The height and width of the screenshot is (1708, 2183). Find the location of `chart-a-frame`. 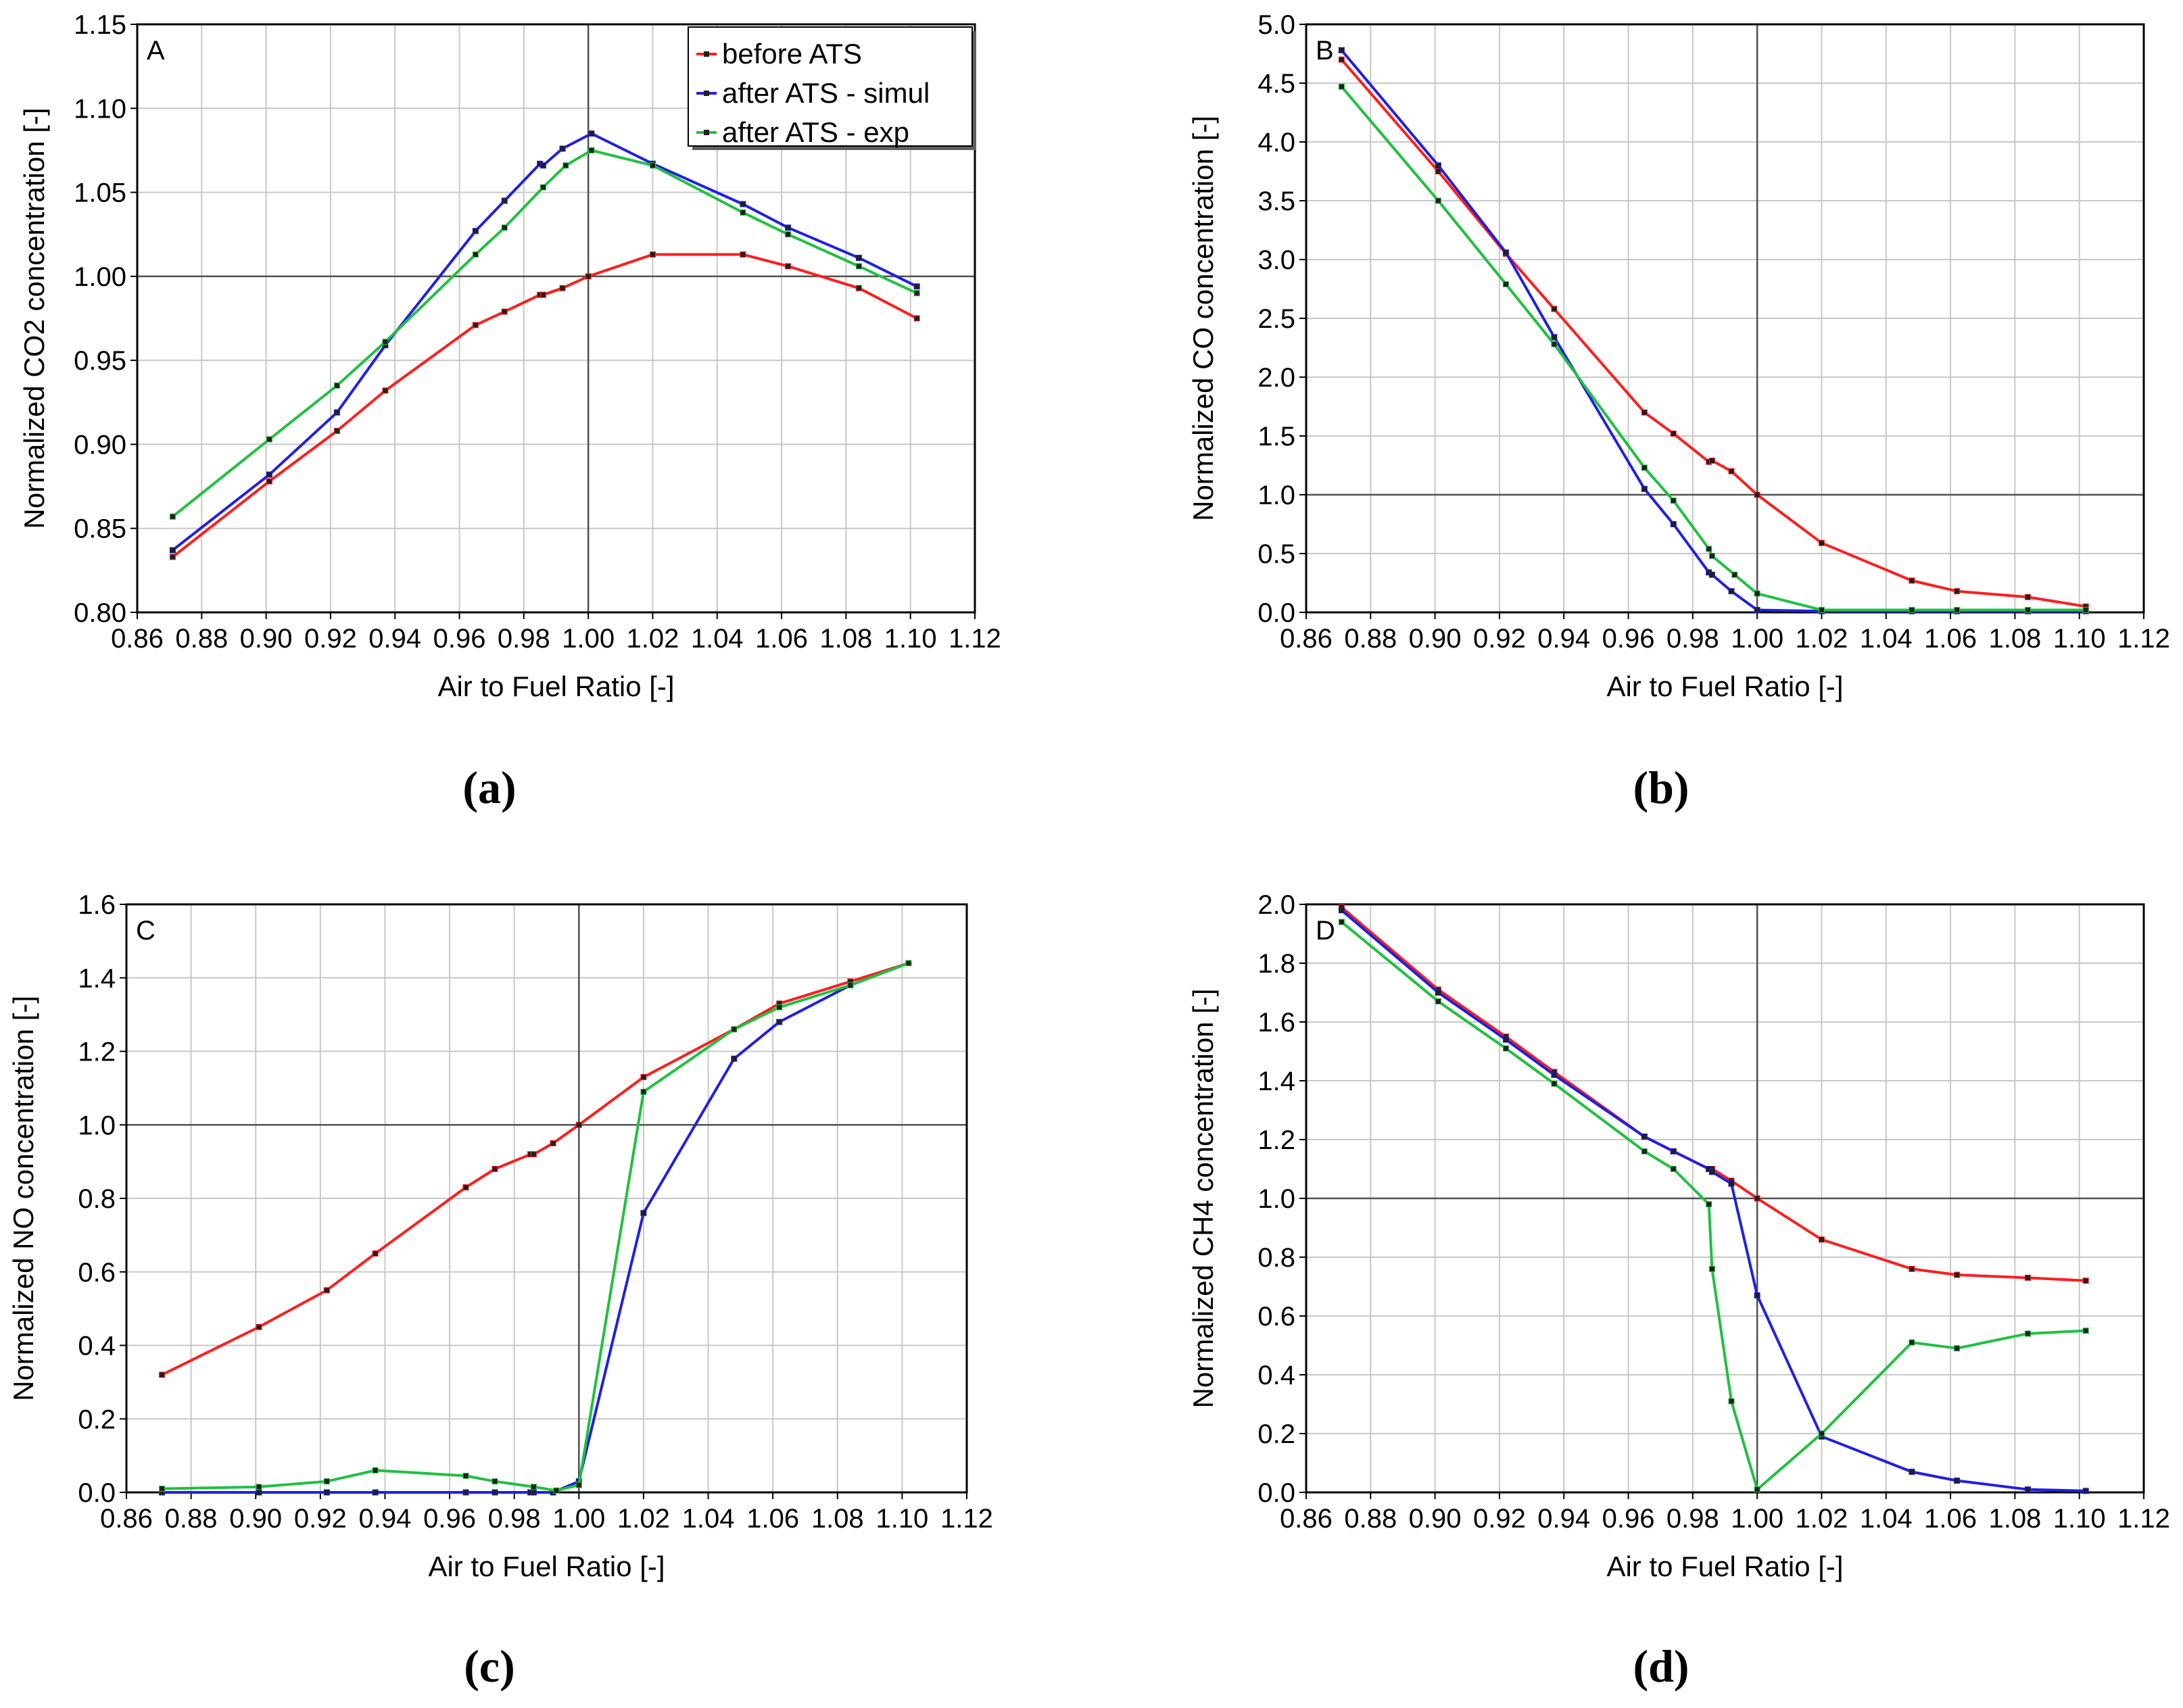

chart-a-frame is located at coordinates (556, 318).